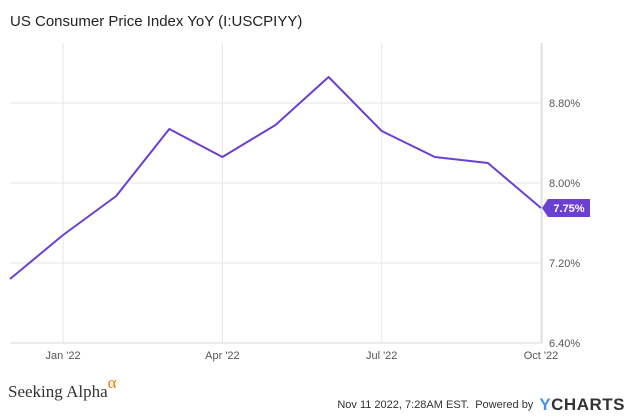 The image size is (635, 417). Describe the element at coordinates (403, 405) in the screenshot. I see `timestamp: Nov 11 2022, 7:28AM EST.` at that location.